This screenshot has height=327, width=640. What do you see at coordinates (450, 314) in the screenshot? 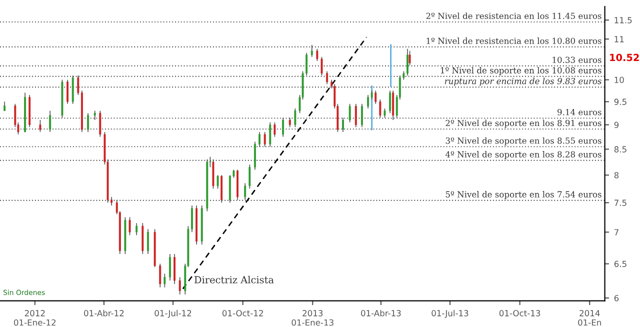
I see `x-tick-label: 01-Jul-13` at bounding box center [450, 314].